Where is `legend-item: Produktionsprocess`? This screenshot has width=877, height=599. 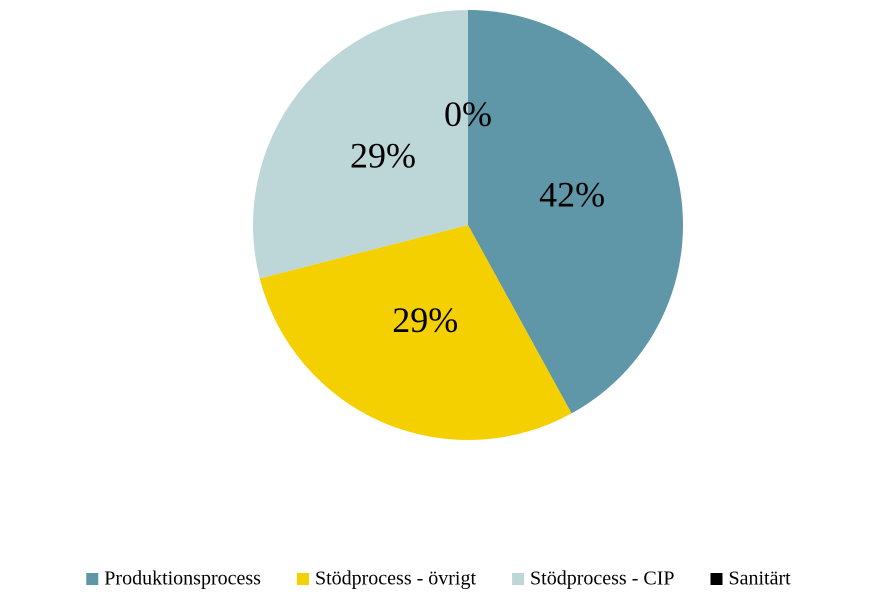
legend-item: Produktionsprocess is located at coordinates (173, 579).